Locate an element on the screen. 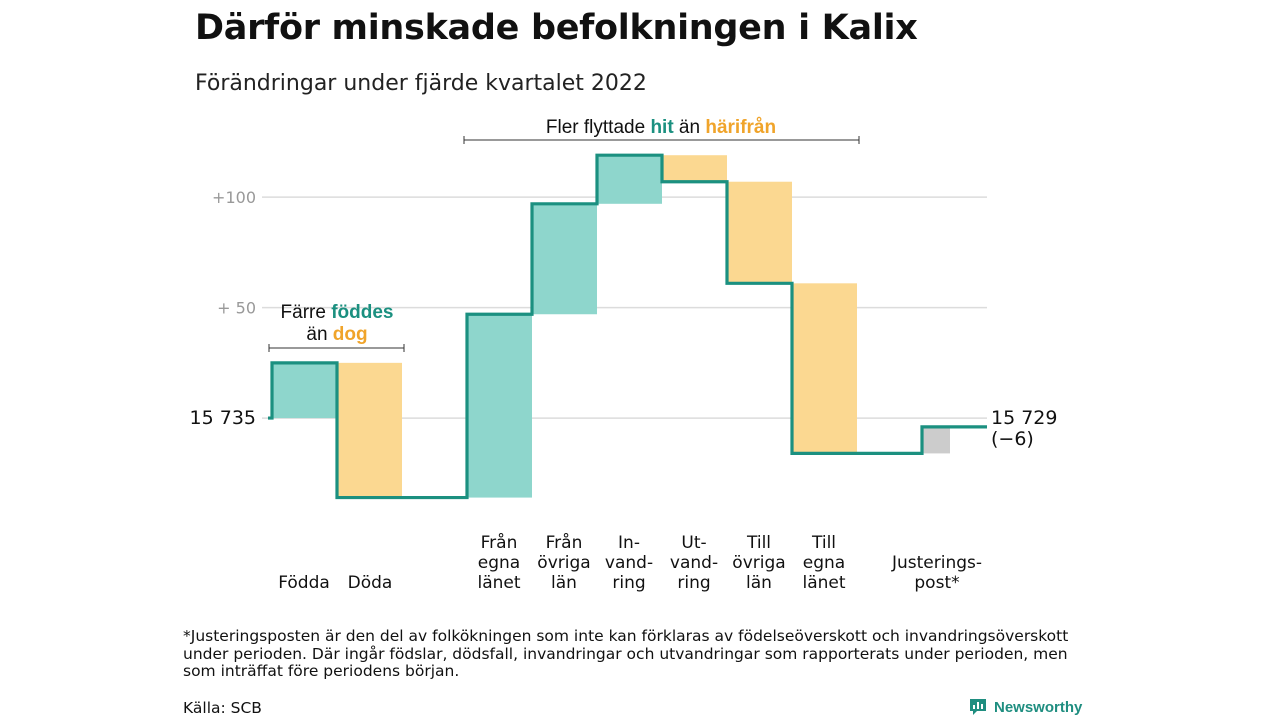 Image resolution: width=1280 pixels, height=720 pixels. y-tick-label: +100 is located at coordinates (234, 197).